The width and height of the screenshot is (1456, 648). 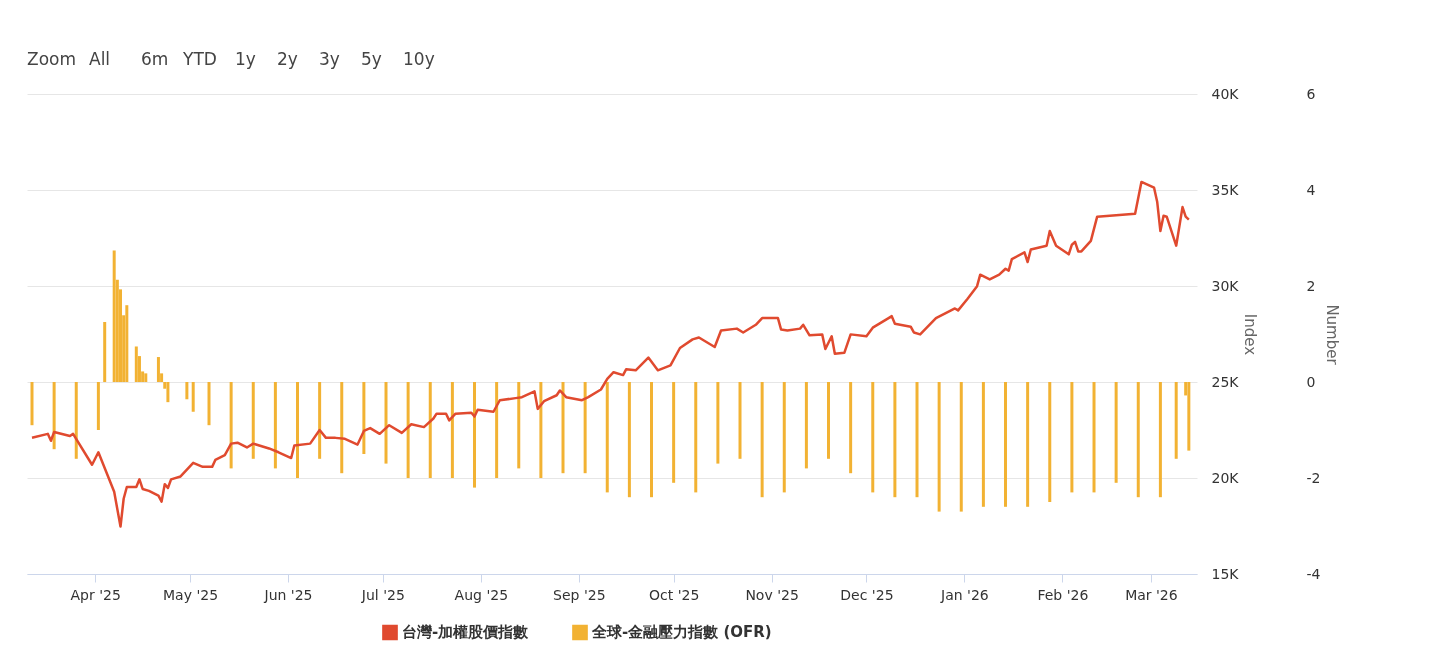 I want to click on y2-tick-label: 6, so click(x=1311, y=93).